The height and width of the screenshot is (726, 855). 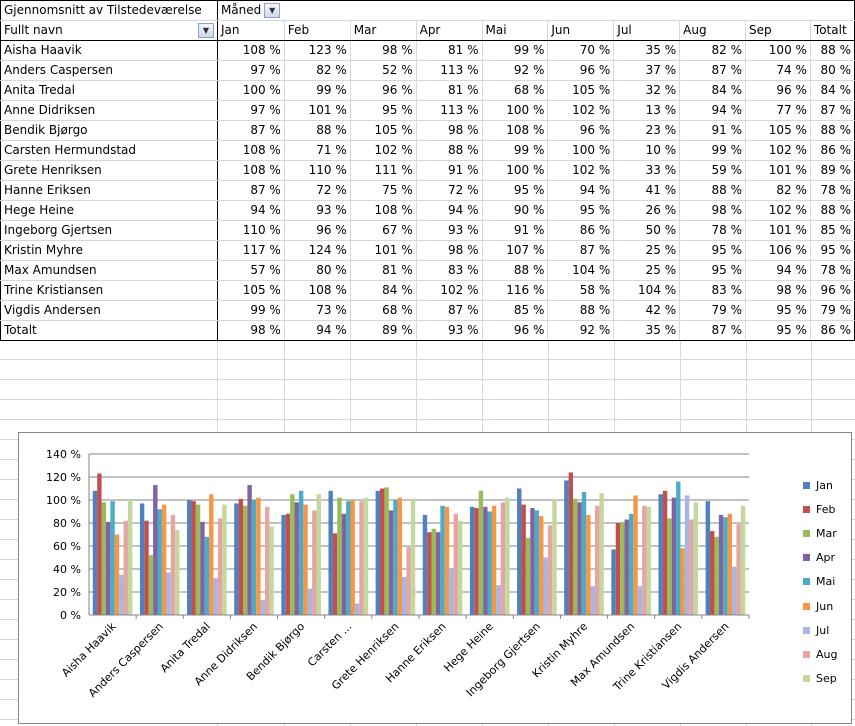 What do you see at coordinates (832, 70) in the screenshot?
I see `row-total-cell: 80 %` at bounding box center [832, 70].